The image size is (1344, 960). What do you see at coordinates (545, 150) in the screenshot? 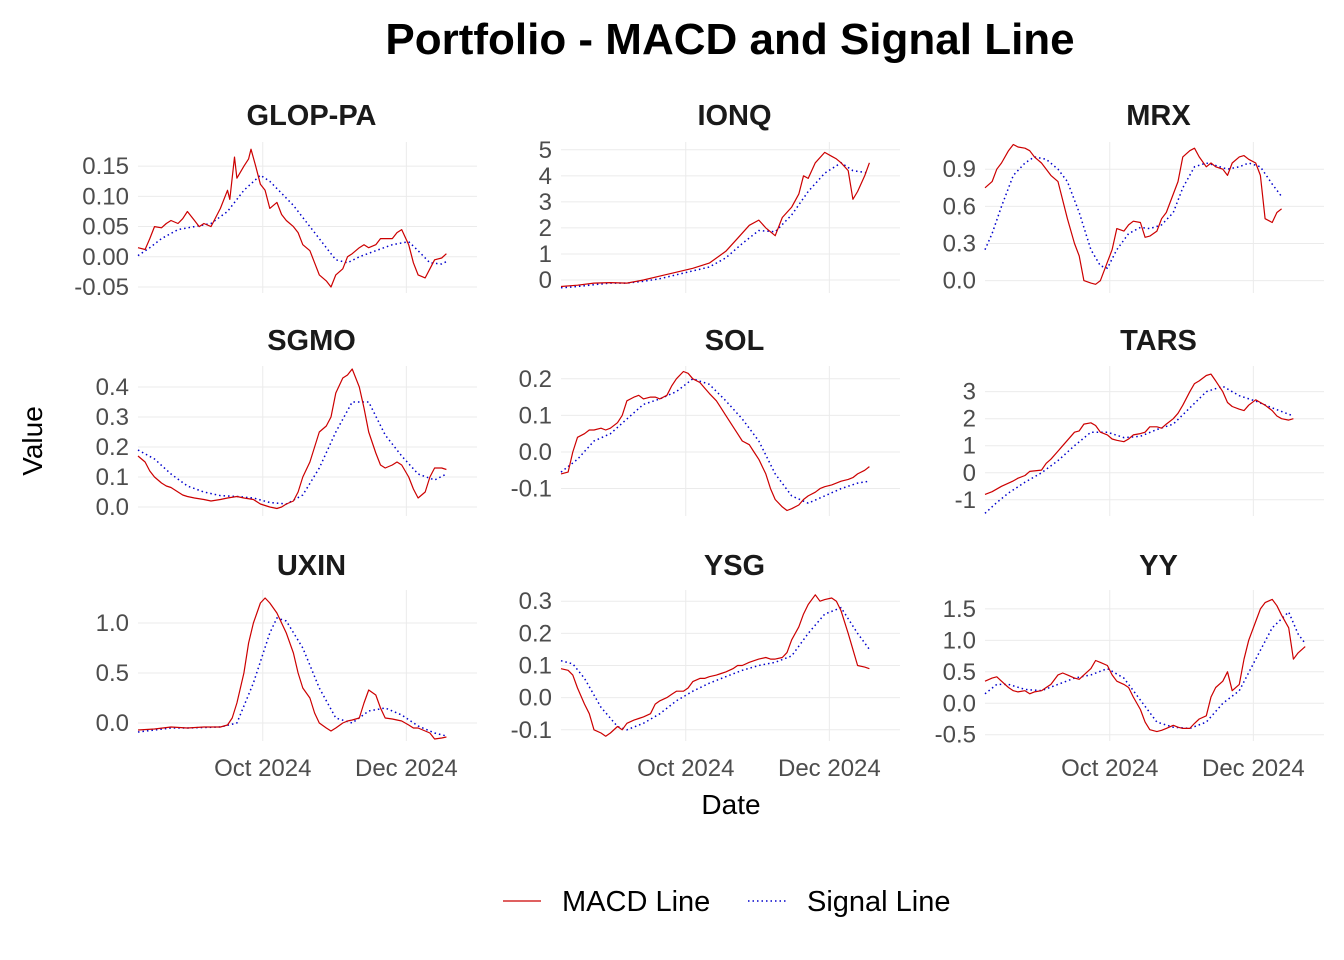
I see `y-tick-label: 5` at bounding box center [545, 150].